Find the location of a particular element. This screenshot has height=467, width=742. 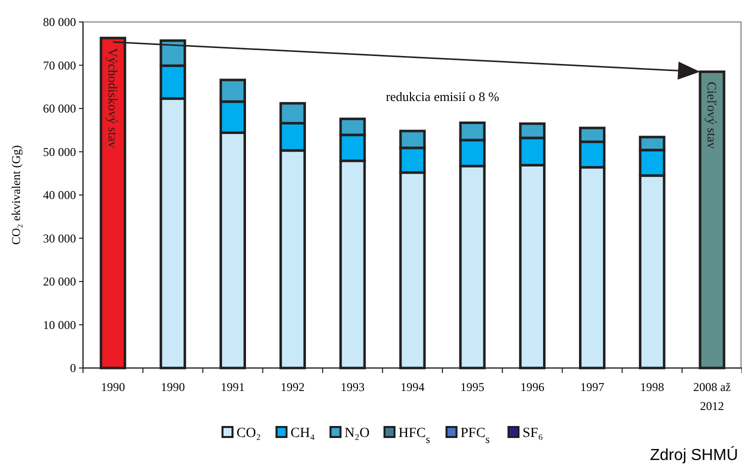

y-tick-label: 60 000 is located at coordinates (59, 109).